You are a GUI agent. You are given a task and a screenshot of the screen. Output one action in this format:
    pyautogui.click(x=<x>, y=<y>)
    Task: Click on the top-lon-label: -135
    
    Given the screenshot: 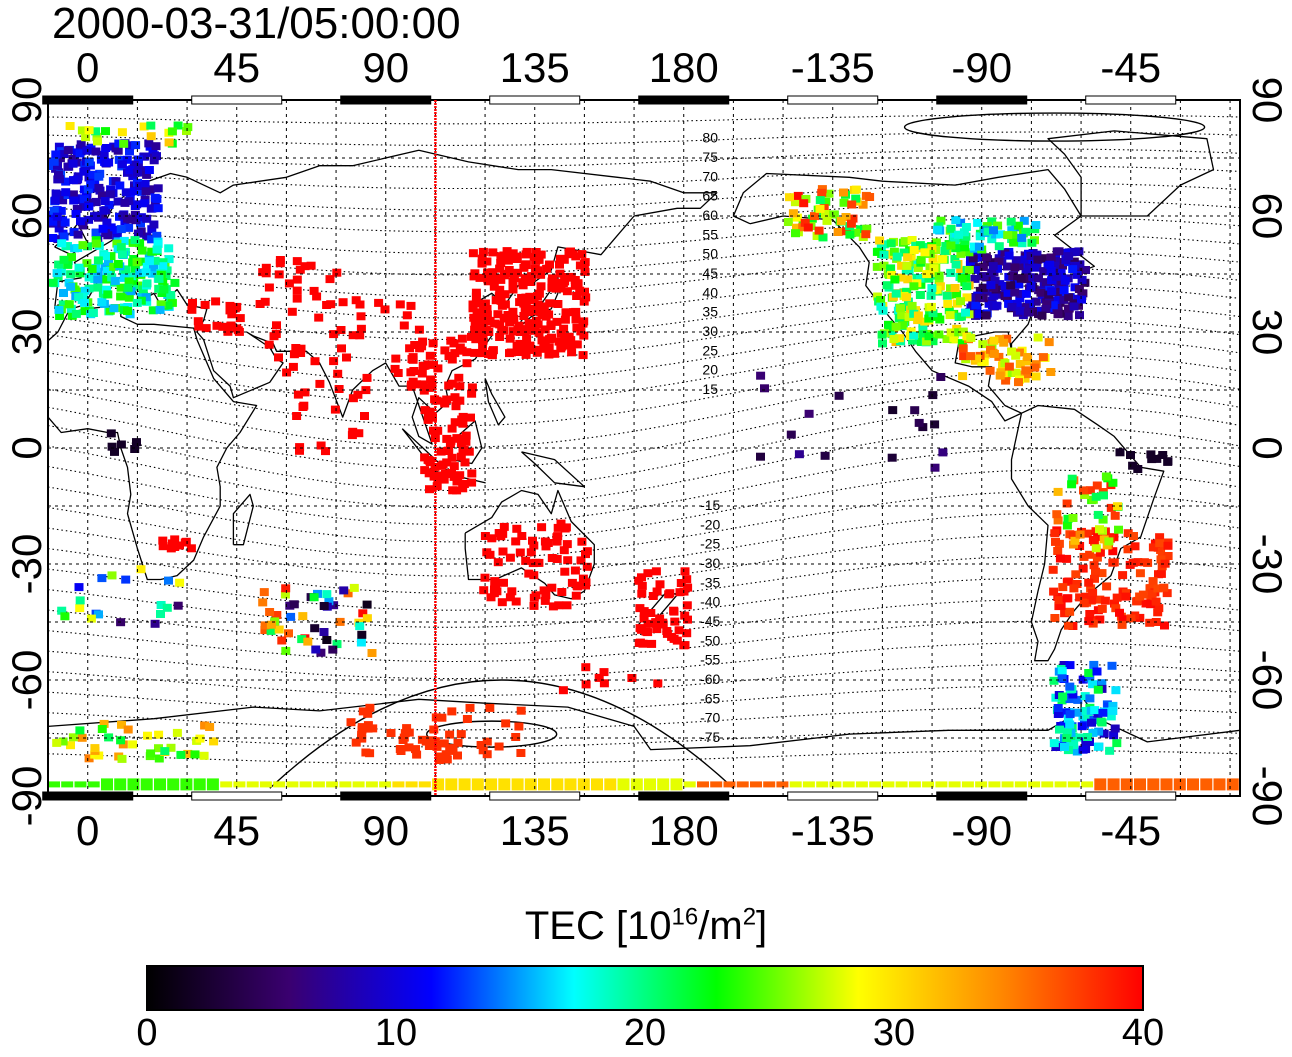 What is the action you would take?
    pyautogui.click(x=833, y=67)
    